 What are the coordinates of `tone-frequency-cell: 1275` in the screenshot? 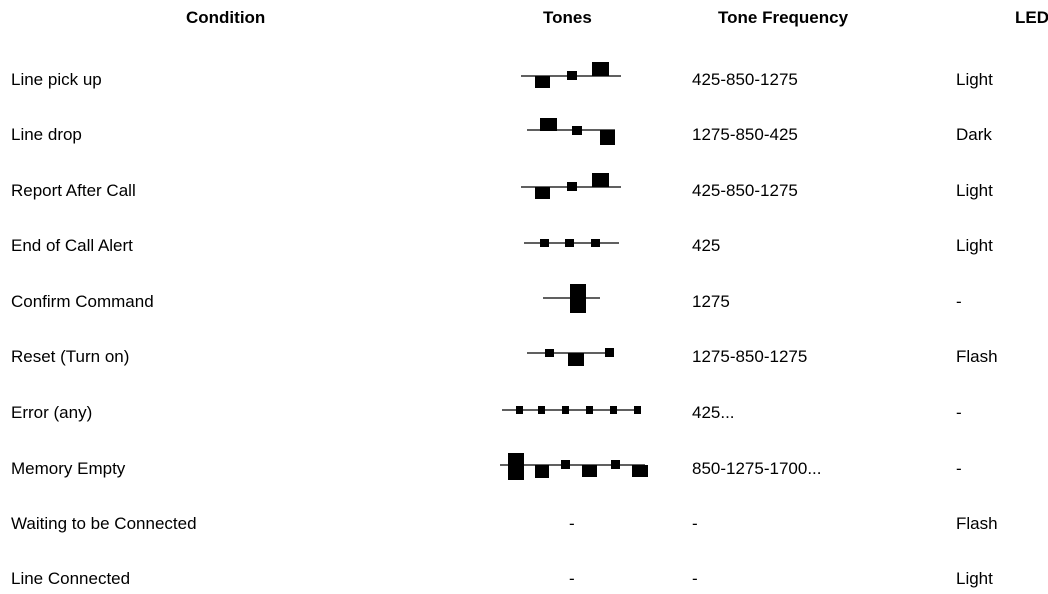 It's located at (711, 302).